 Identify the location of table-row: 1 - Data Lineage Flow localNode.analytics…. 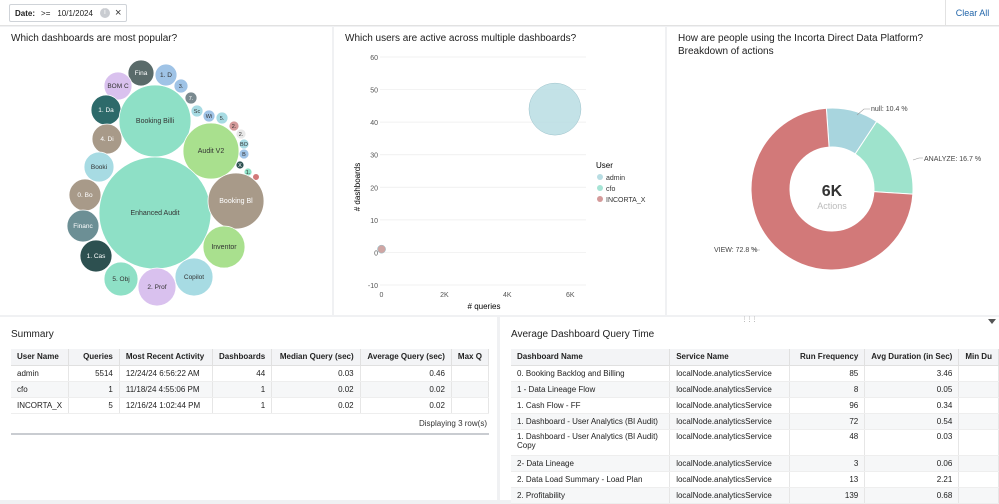
(755, 389).